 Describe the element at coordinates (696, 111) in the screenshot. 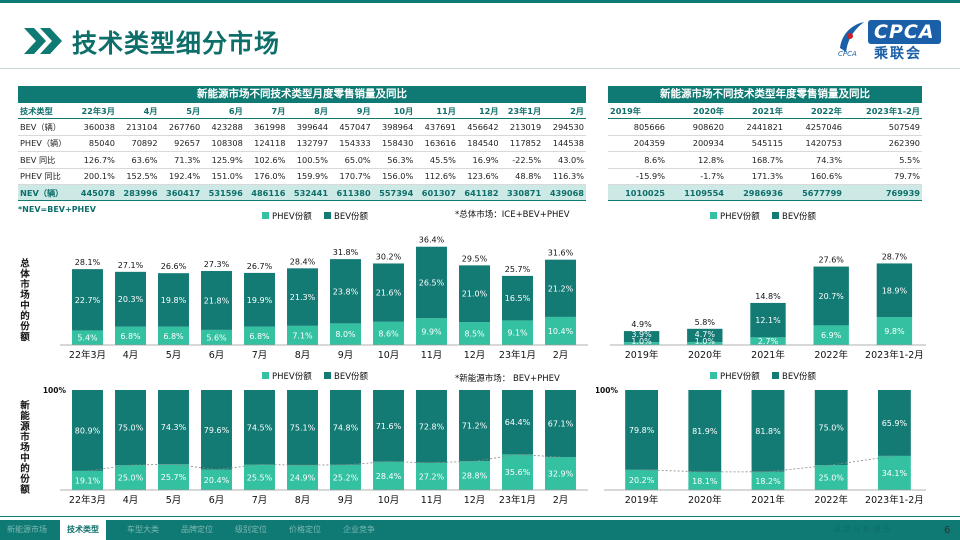

I see `column-header: 2020年` at that location.